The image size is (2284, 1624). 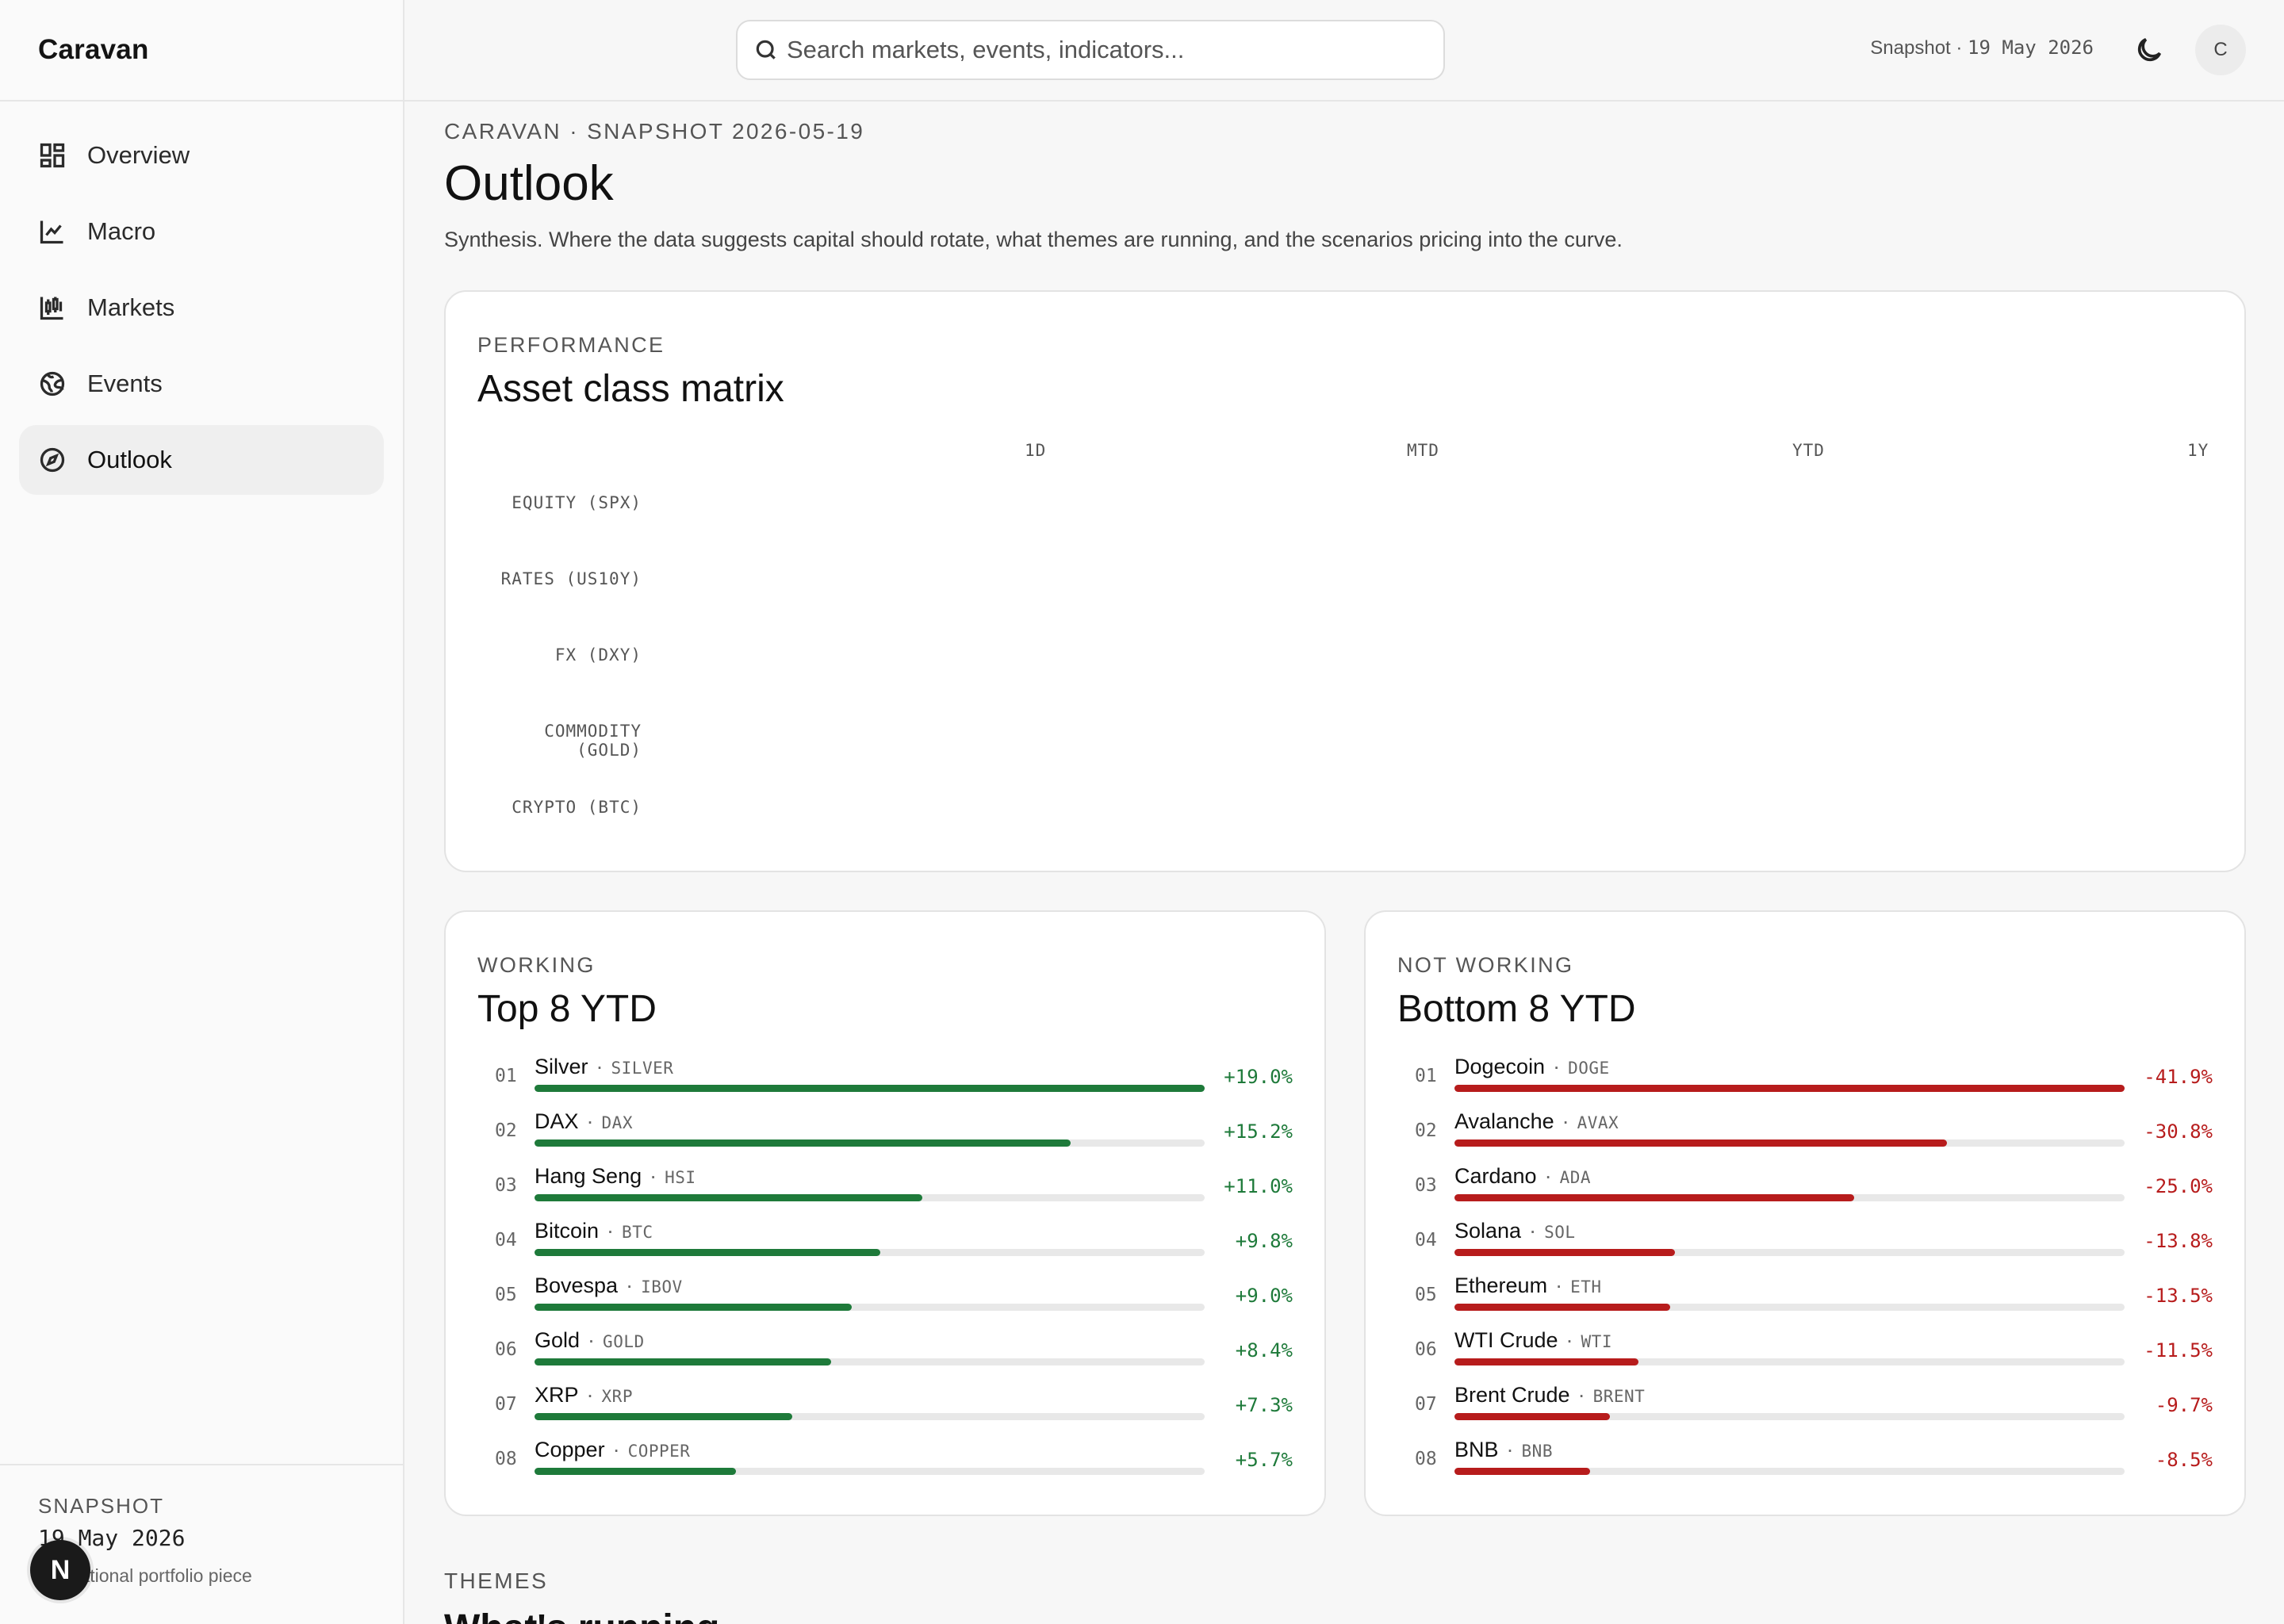 What do you see at coordinates (2178, 1296) in the screenshot?
I see `asset-return: -13.5%` at bounding box center [2178, 1296].